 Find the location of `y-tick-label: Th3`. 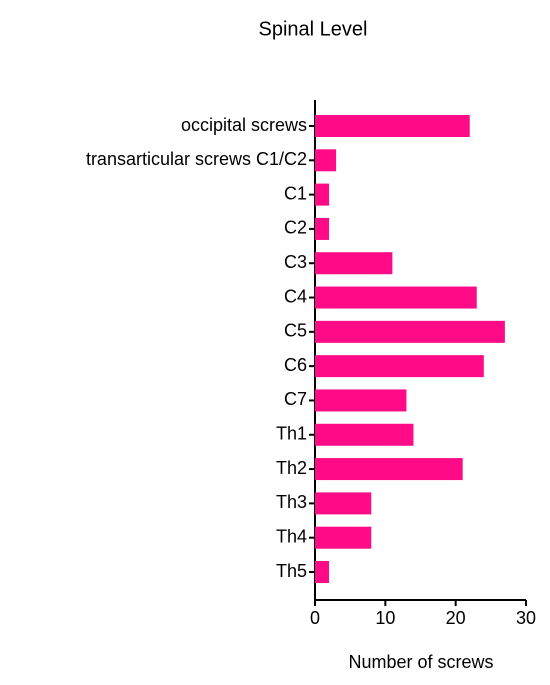

y-tick-label: Th3 is located at coordinates (291, 502).